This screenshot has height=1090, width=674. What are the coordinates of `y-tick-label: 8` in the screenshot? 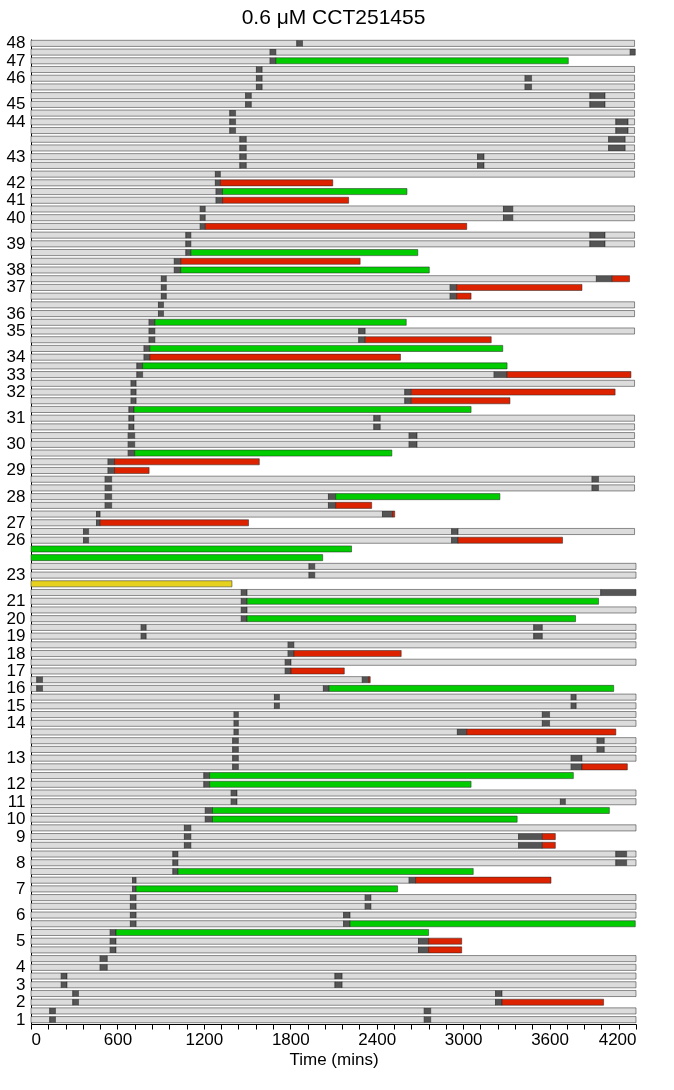 It's located at (21, 862).